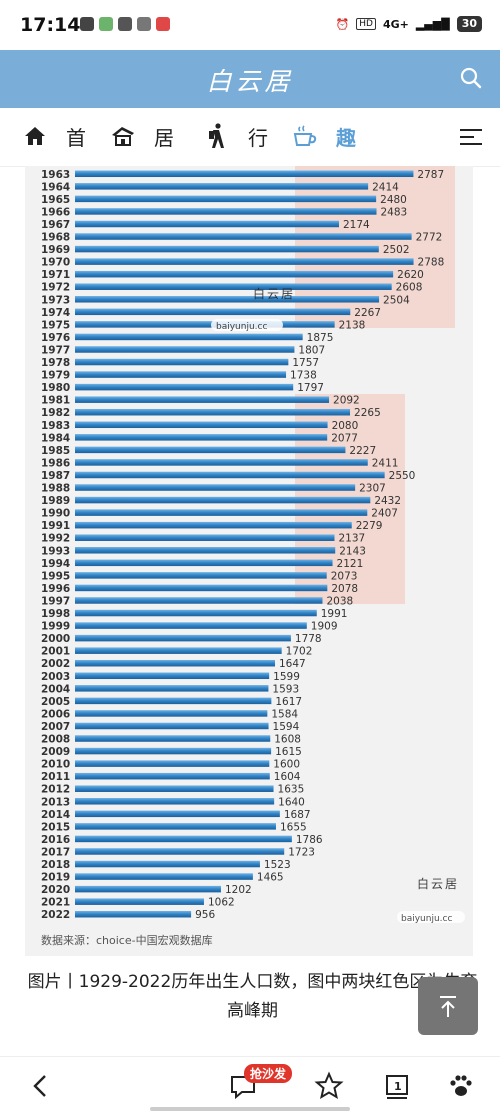 This screenshot has height=1116, width=500. Describe the element at coordinates (55, 564) in the screenshot. I see `year-label: 1994` at that location.